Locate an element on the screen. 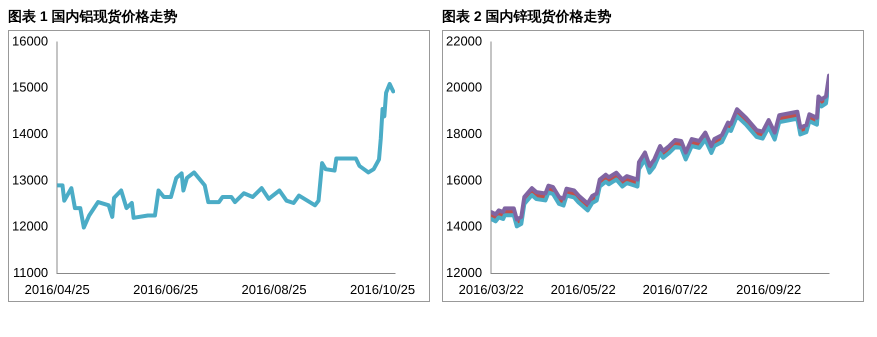 The height and width of the screenshot is (337, 877). y-tick-label: 22000 is located at coordinates (464, 40).